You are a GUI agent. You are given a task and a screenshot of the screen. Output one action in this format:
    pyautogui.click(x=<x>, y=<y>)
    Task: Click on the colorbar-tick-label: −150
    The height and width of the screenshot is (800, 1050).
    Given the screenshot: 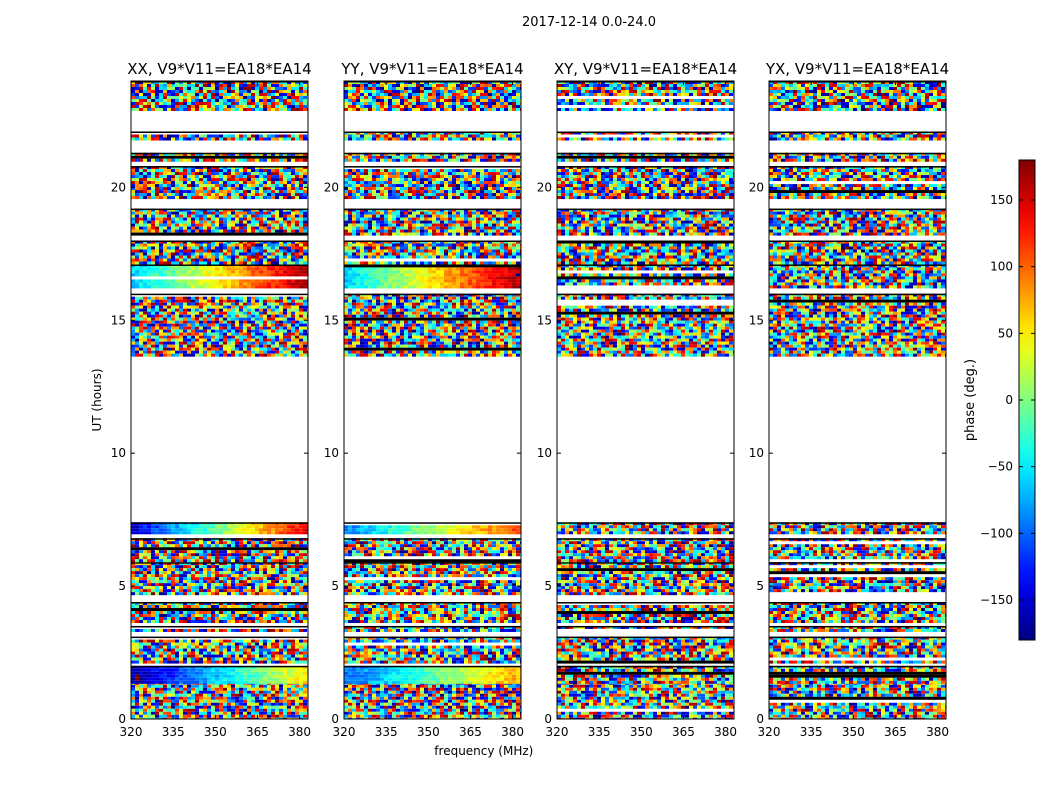 What is the action you would take?
    pyautogui.click(x=996, y=600)
    